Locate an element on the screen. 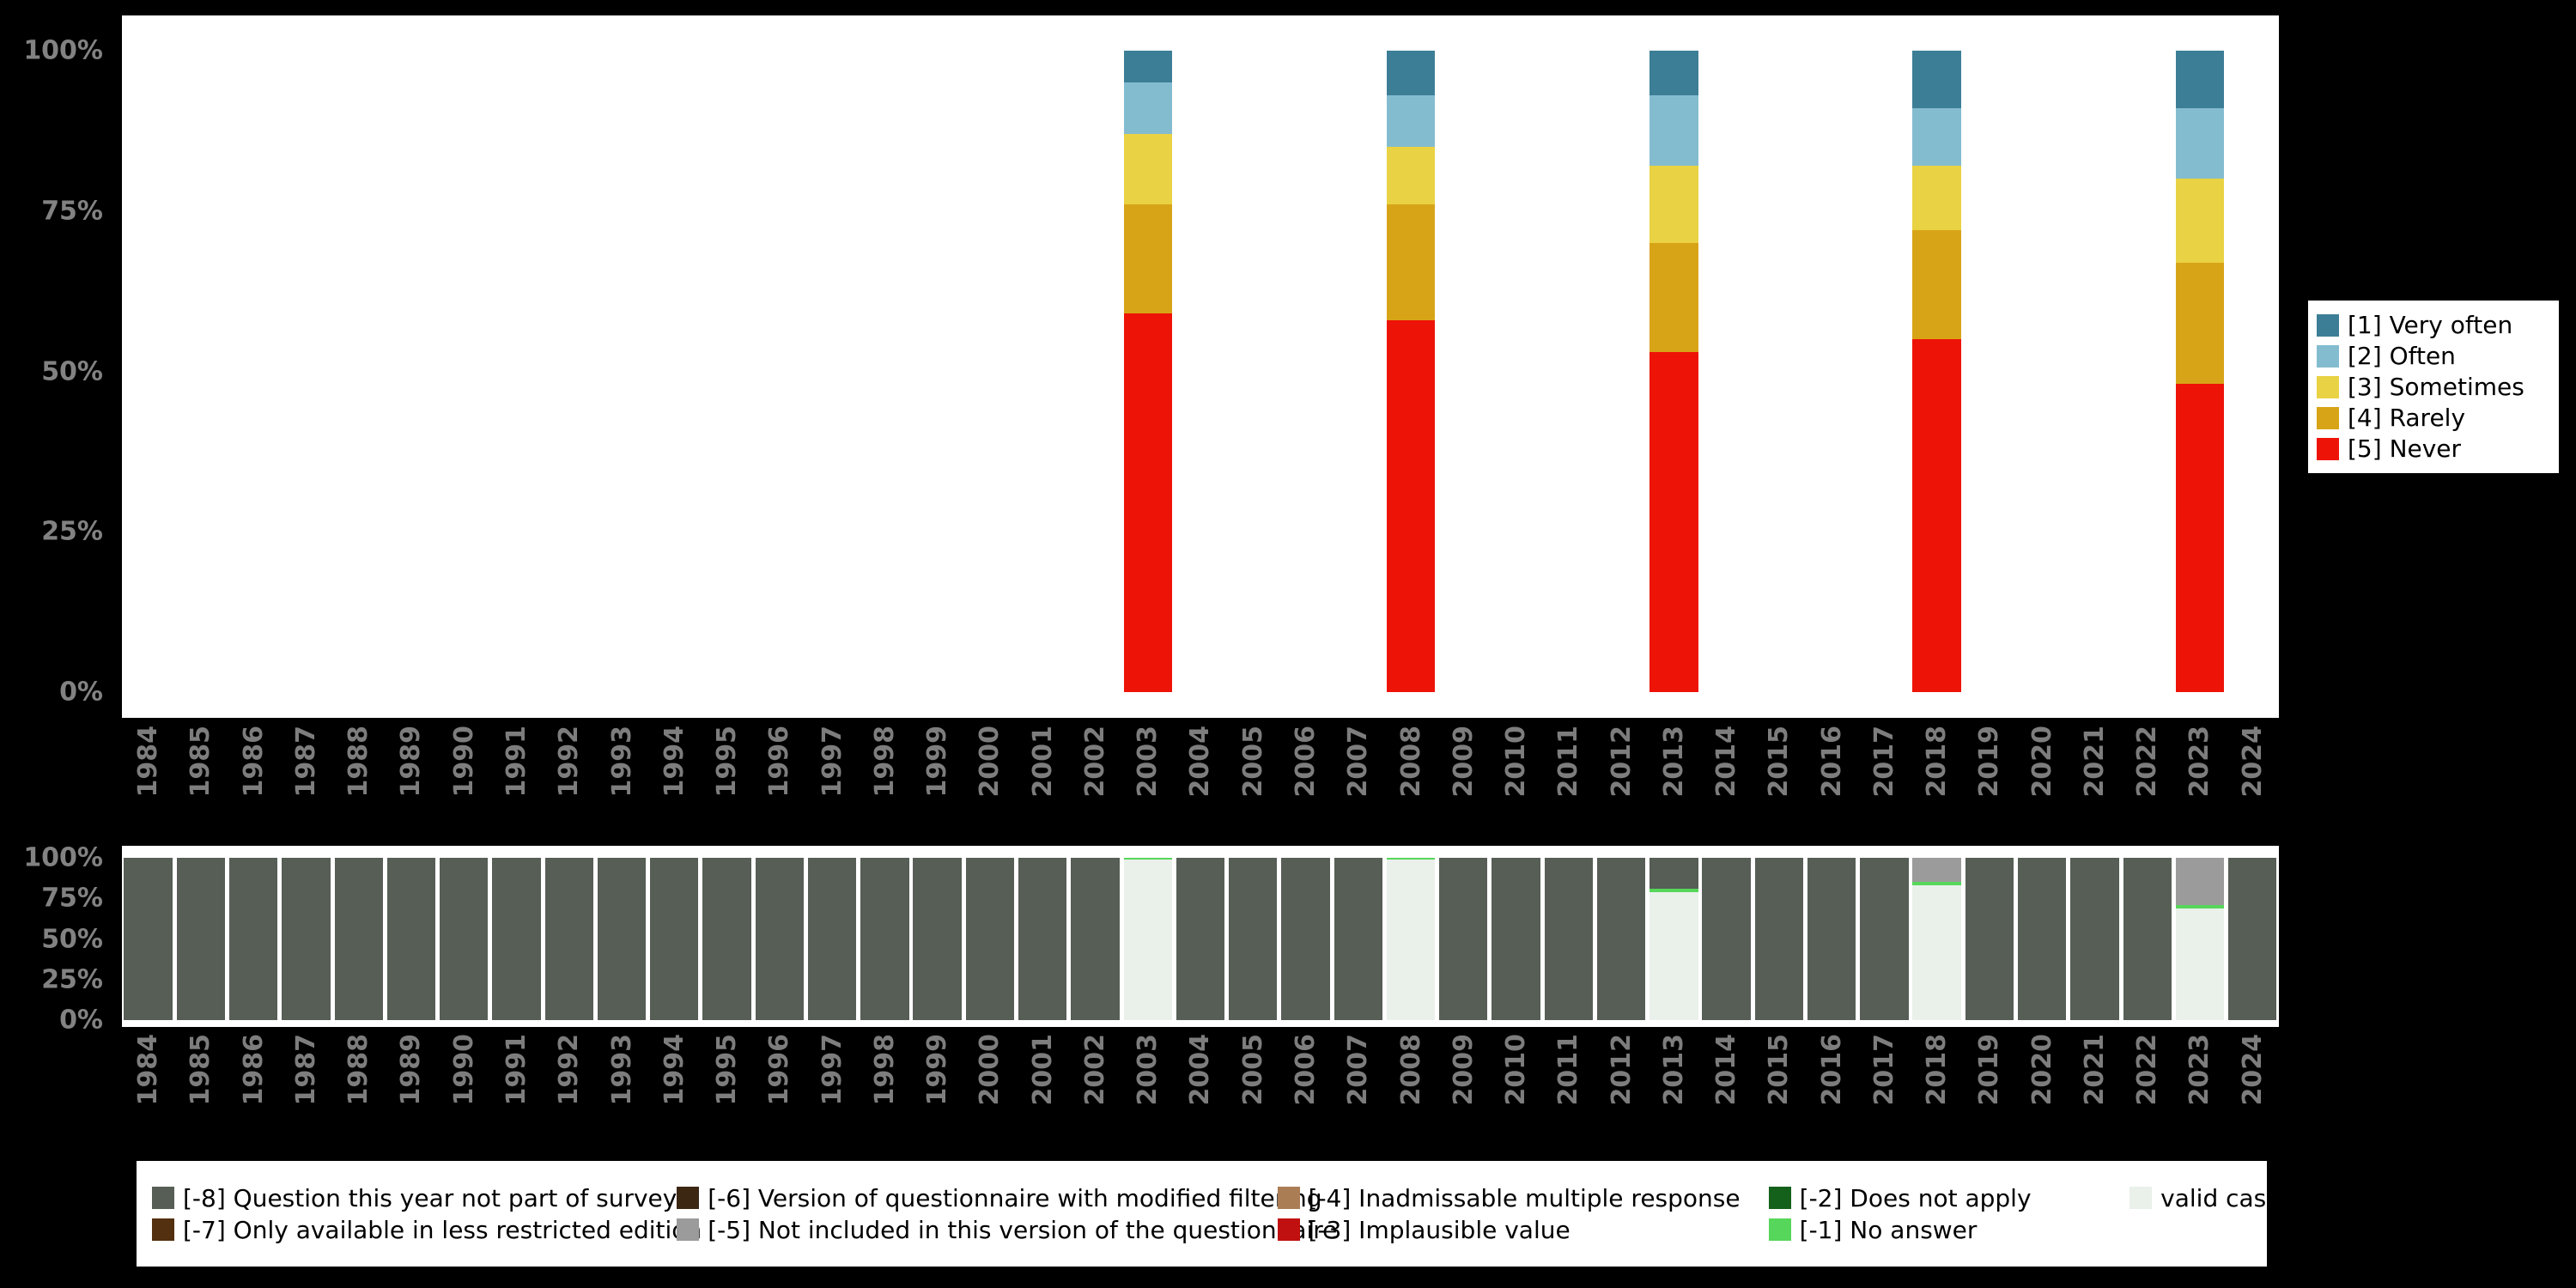 Image resolution: width=2576 pixels, height=1288 pixels. legend-item: [5] Never is located at coordinates (2434, 448).